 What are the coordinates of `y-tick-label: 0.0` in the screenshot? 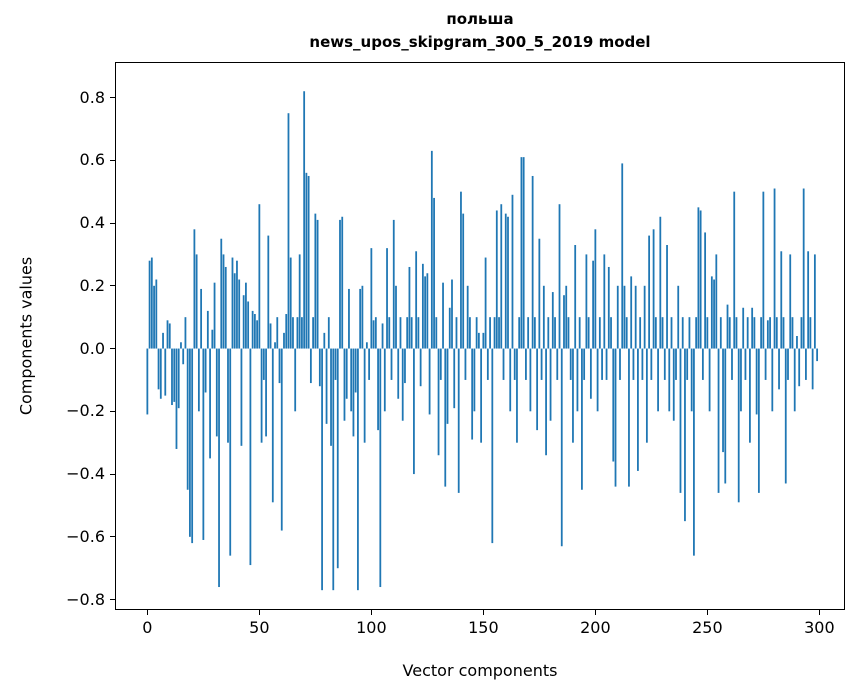 It's located at (92, 348).